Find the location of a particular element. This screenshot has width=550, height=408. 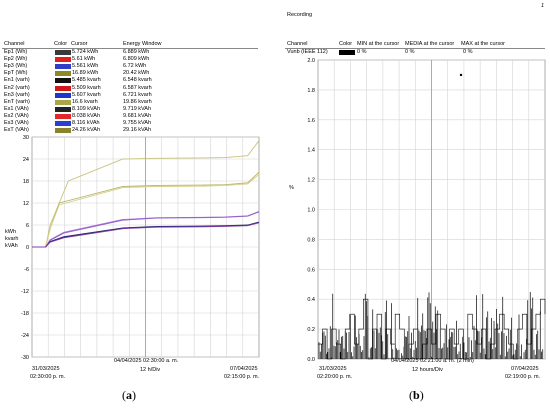

legend-cursor-value: 8.109 kVAh is located at coordinates (86, 108).